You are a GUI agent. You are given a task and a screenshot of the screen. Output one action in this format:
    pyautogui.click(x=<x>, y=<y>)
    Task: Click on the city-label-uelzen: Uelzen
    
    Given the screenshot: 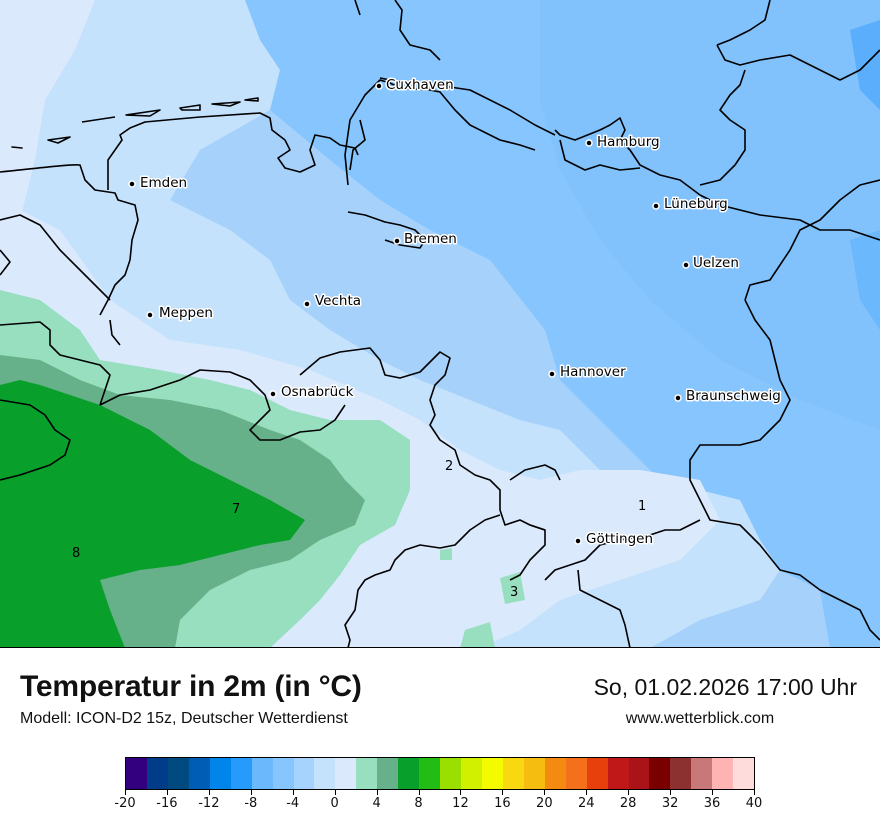 What is the action you would take?
    pyautogui.click(x=716, y=263)
    